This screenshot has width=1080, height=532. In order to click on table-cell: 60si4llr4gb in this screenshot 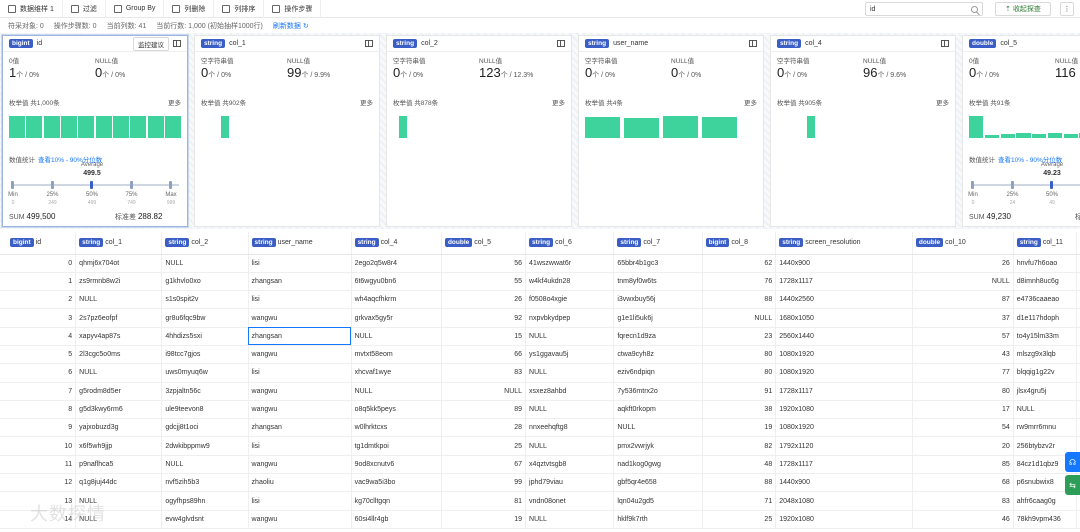, I will do `click(396, 519)`.